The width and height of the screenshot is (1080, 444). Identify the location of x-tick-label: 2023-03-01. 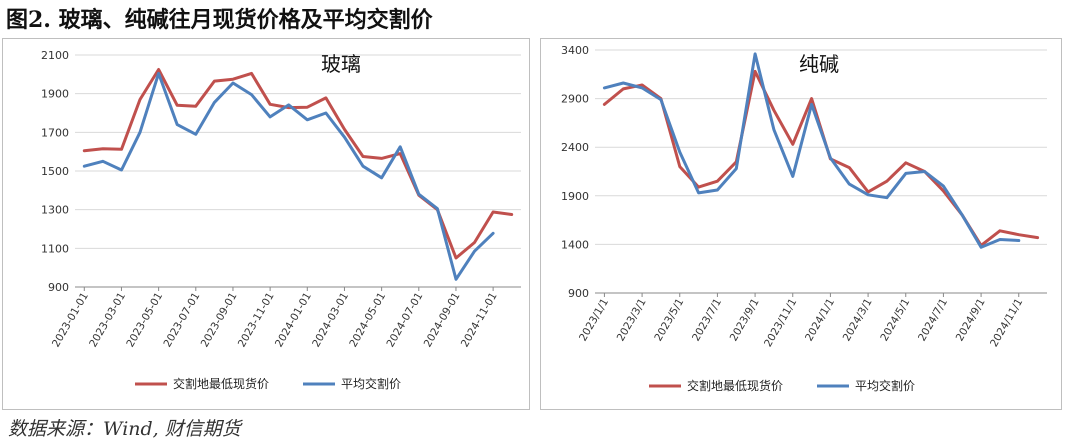
(107, 320).